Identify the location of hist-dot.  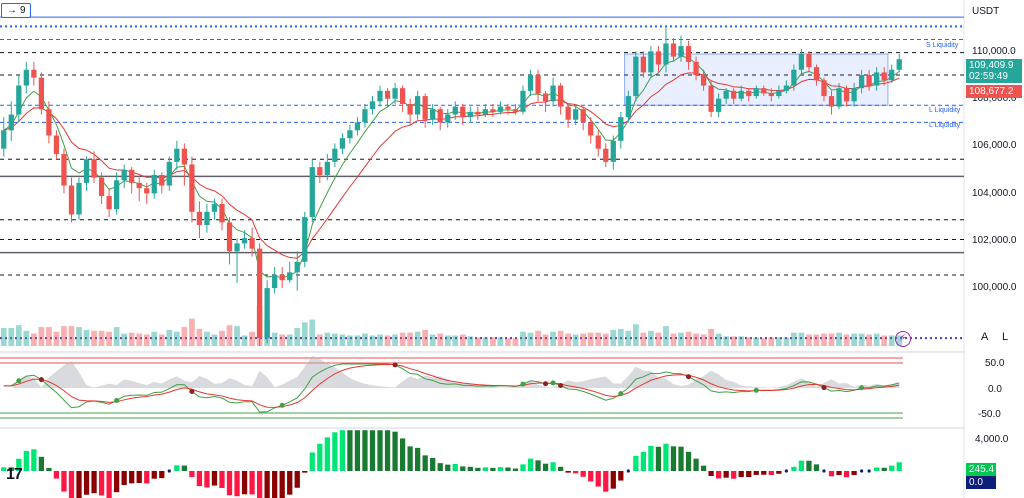
(169, 471).